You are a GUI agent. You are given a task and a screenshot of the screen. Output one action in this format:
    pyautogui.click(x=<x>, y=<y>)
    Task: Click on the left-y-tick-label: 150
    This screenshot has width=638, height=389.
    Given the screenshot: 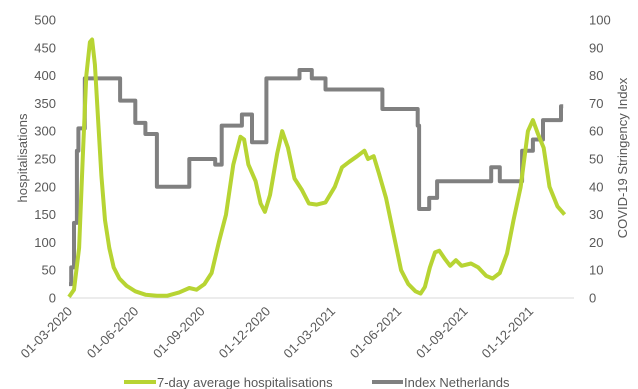 What is the action you would take?
    pyautogui.click(x=45, y=214)
    